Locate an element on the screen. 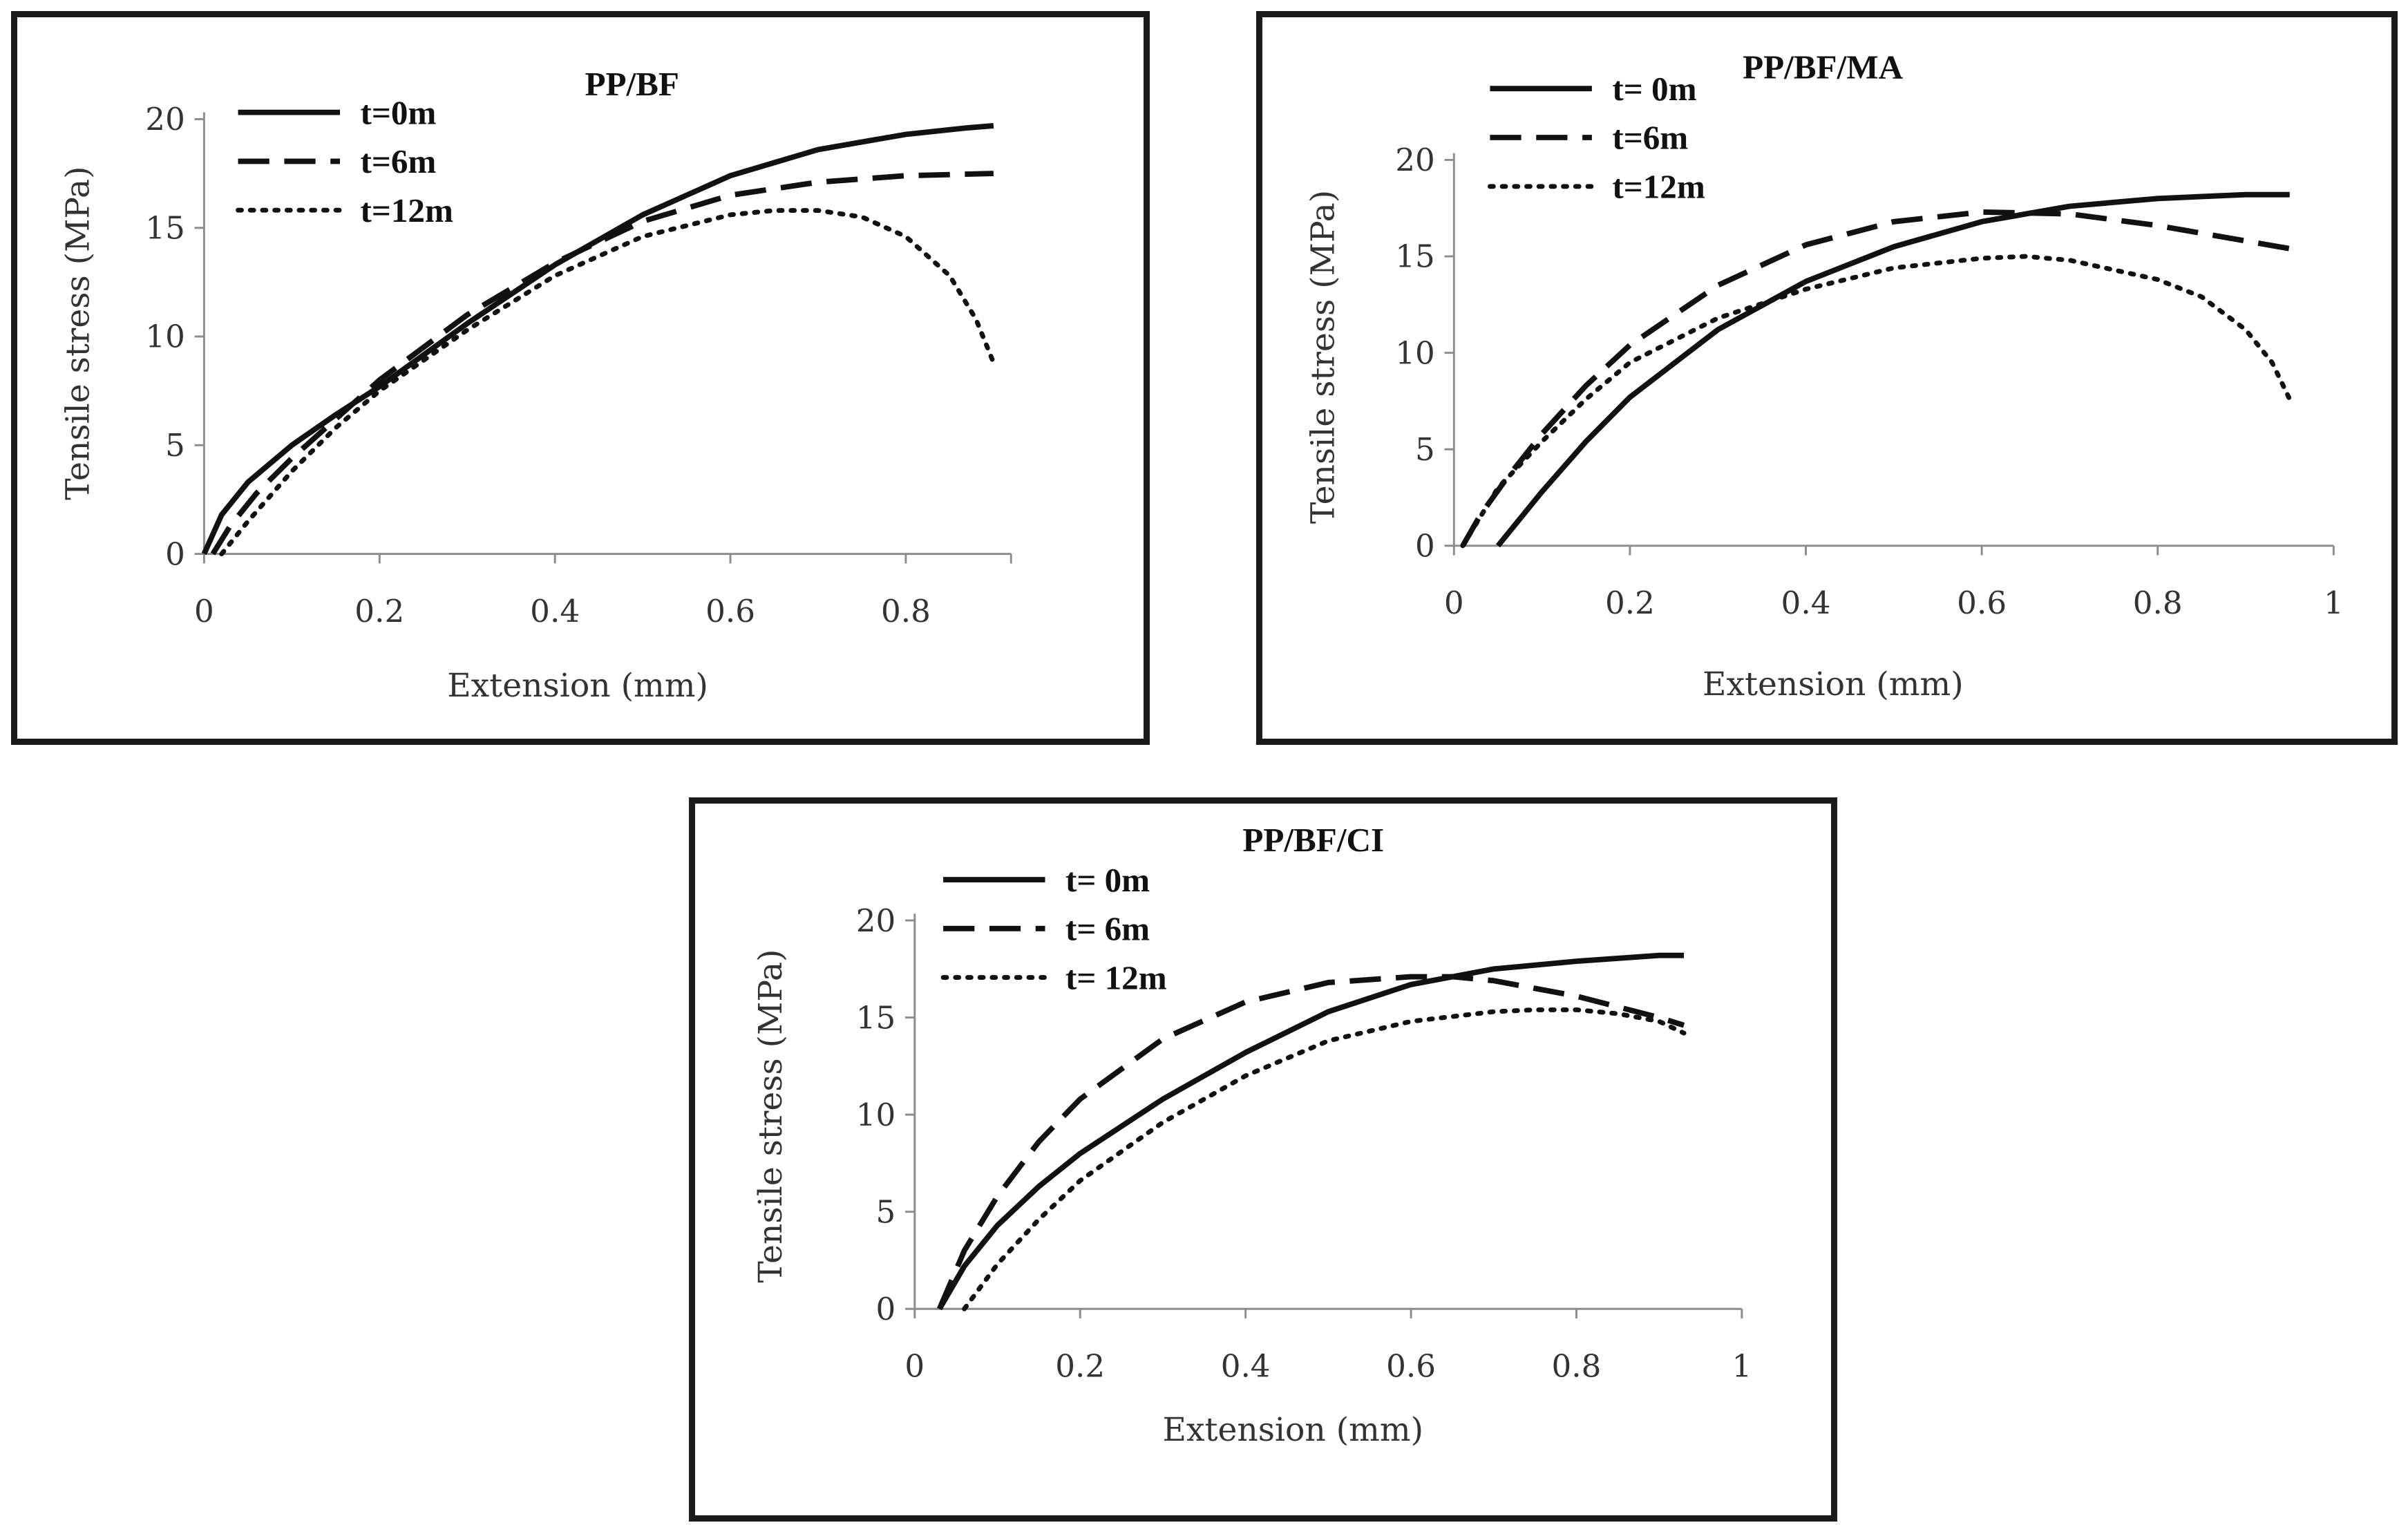 This screenshot has width=2408, height=1525. chart-title: PP/BF is located at coordinates (632, 84).